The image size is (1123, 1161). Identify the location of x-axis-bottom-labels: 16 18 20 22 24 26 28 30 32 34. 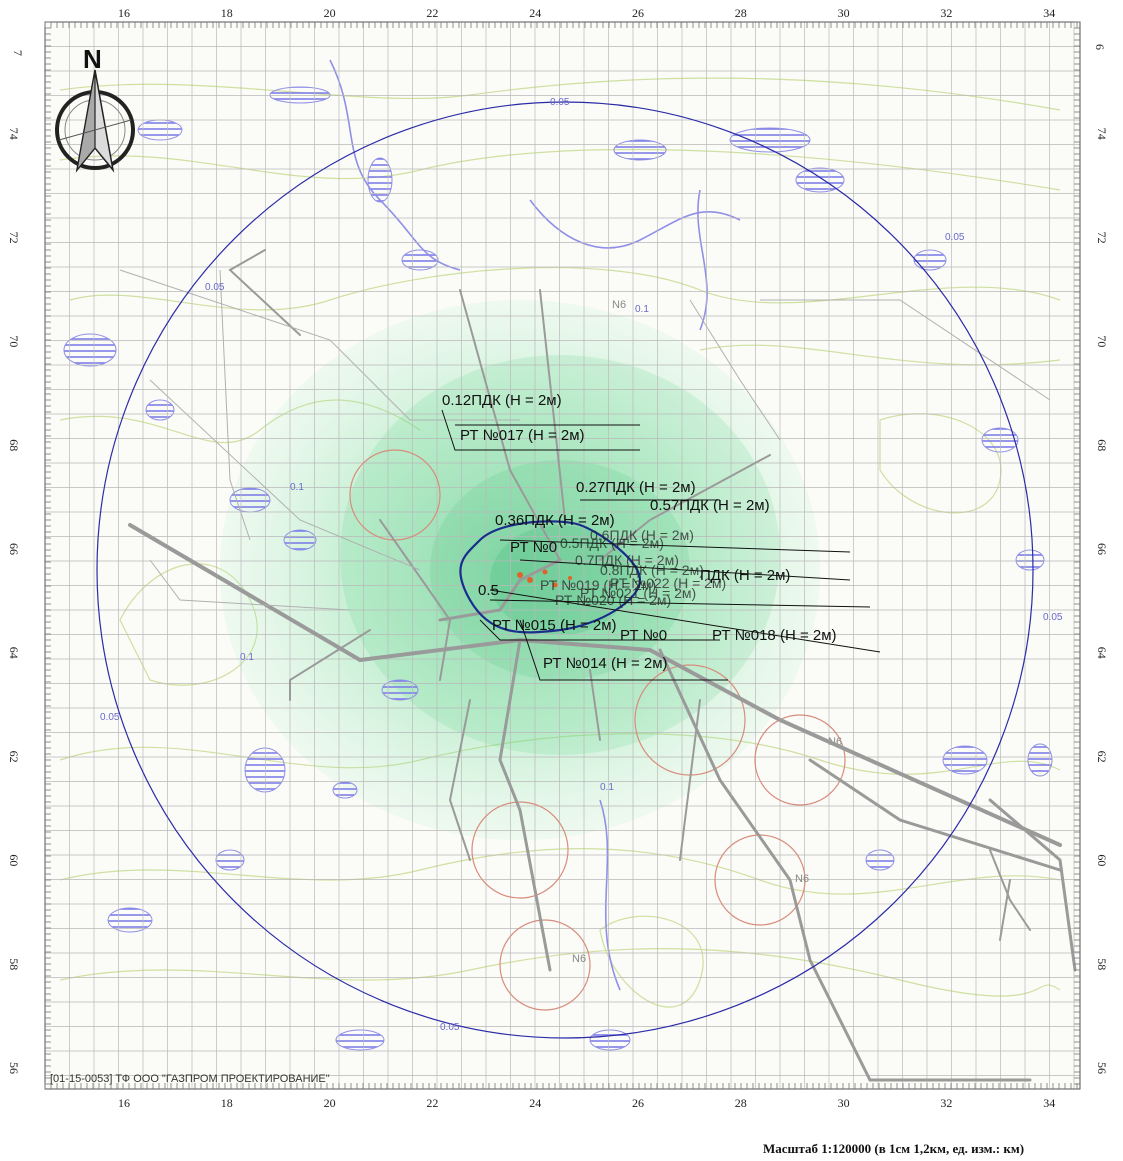
(586, 1103).